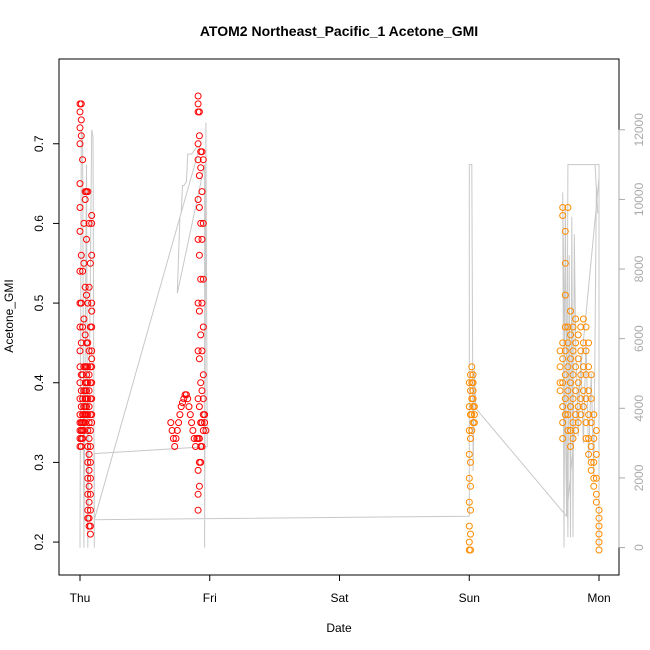 Image resolution: width=650 pixels, height=650 pixels. Describe the element at coordinates (39, 462) in the screenshot. I see `y-tick-label: 0.3` at that location.